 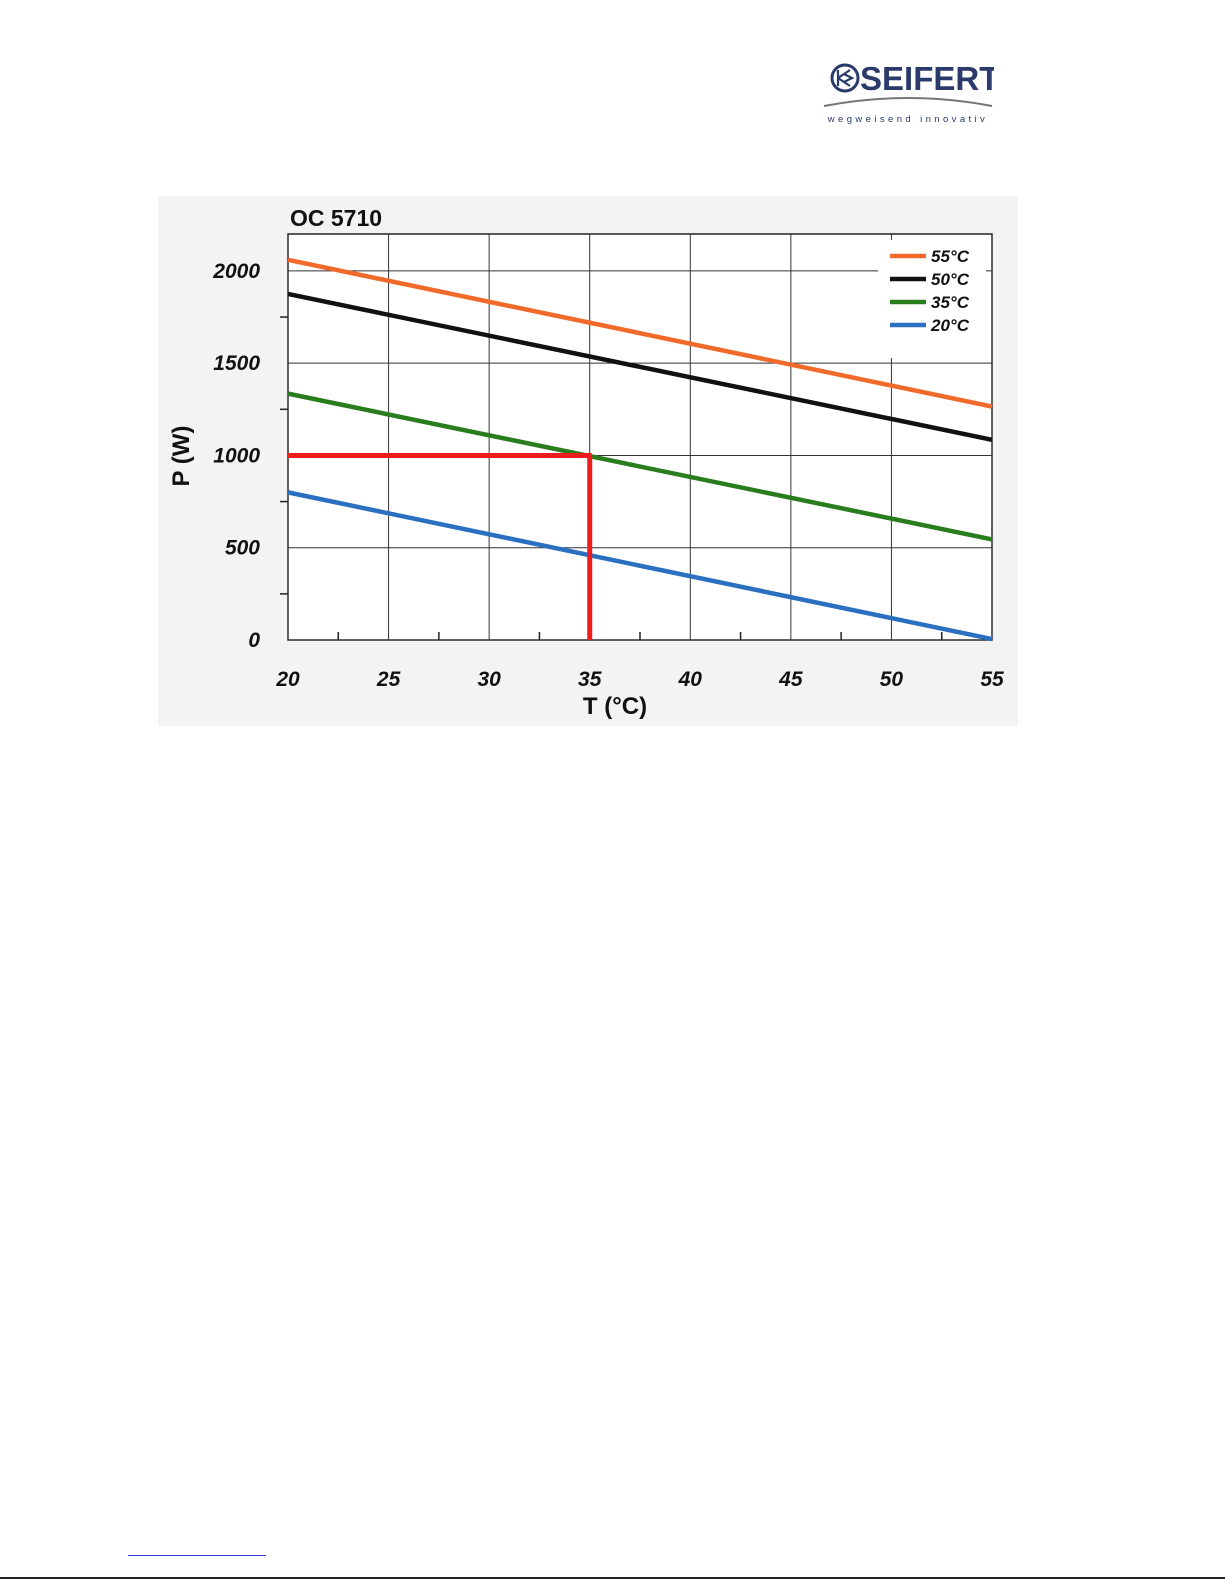 I want to click on logo-tagline: wegweisend innovativ, so click(x=907, y=119).